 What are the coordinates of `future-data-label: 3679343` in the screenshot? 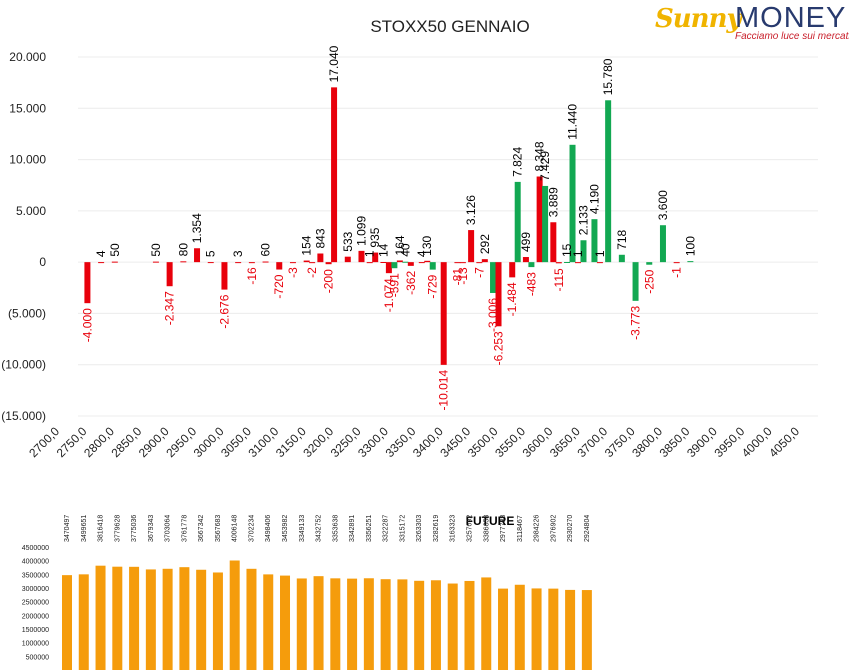 It's located at (151, 528).